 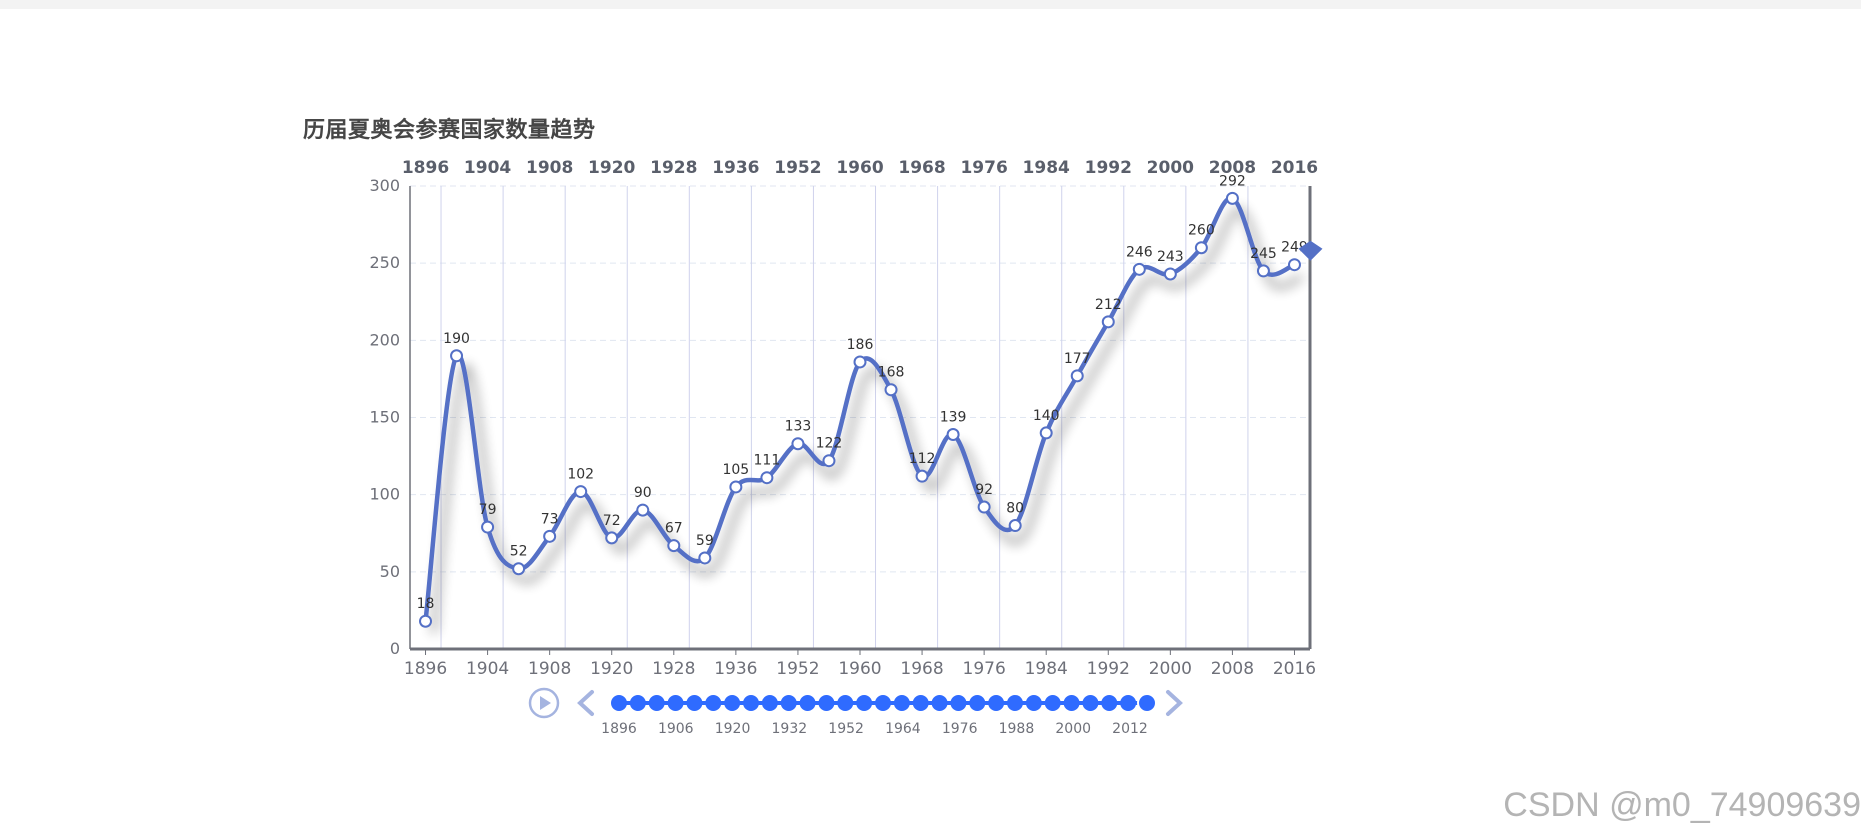 I want to click on x-tick-label: 1960, so click(x=859, y=669).